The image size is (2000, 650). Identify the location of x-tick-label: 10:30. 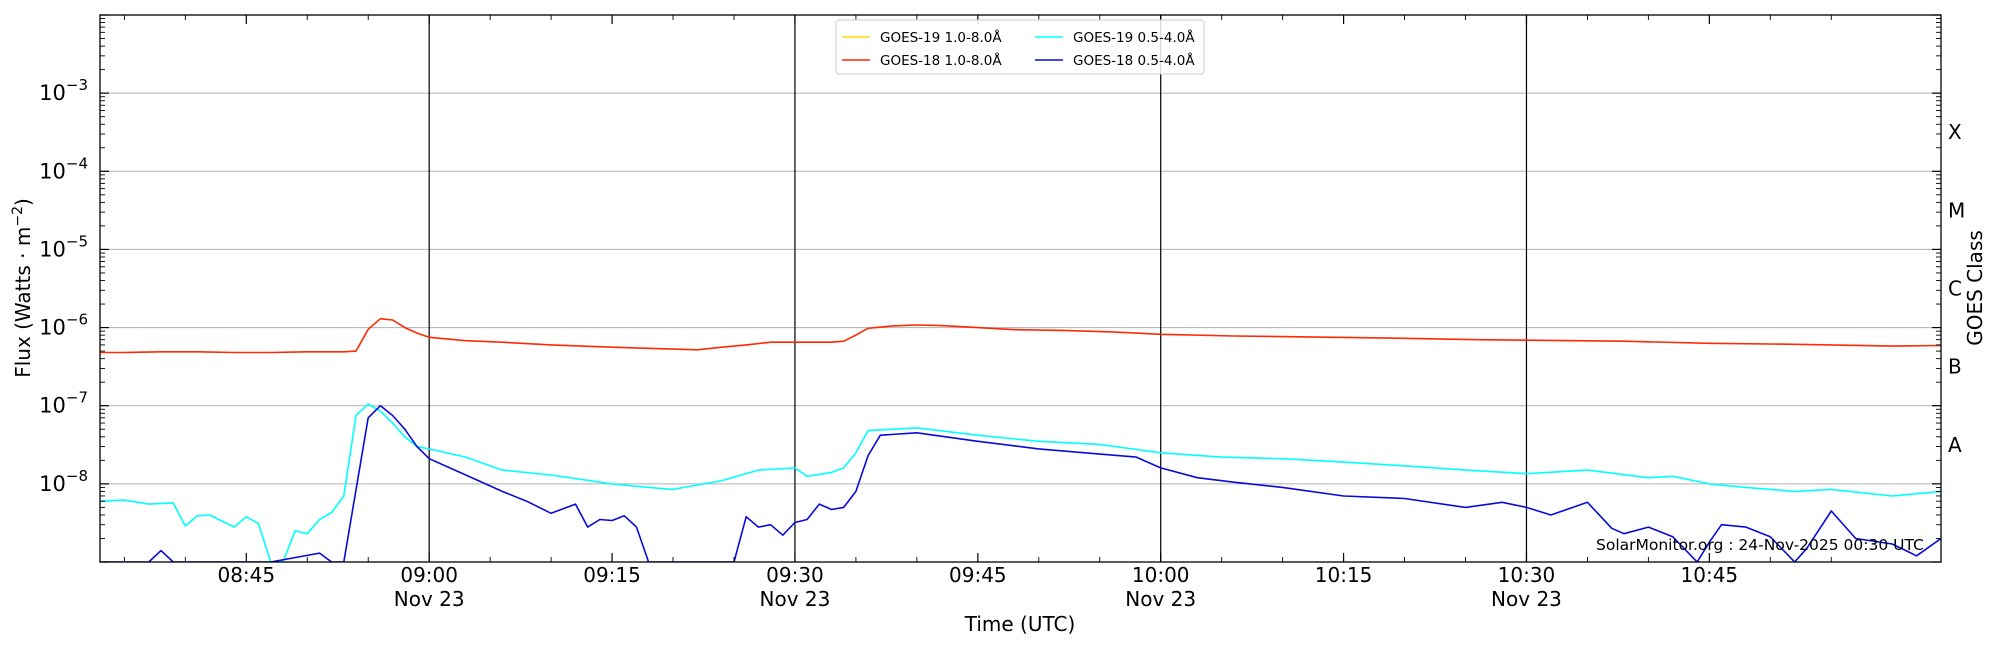
(1527, 575).